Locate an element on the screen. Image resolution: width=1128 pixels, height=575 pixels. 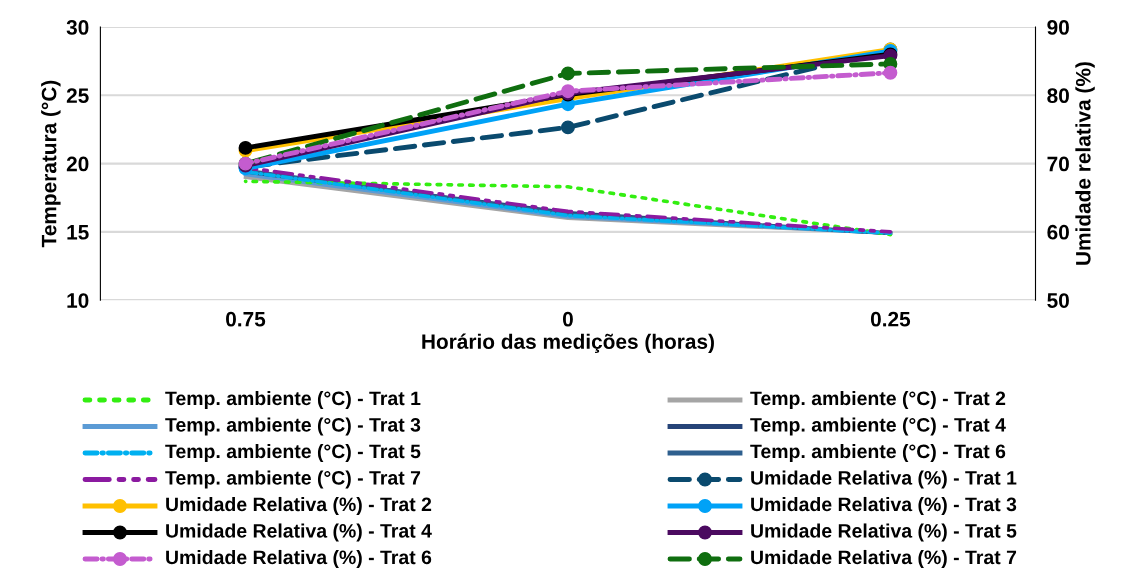
legend-label: Temp. ambiente (°C) - Trat 1 is located at coordinates (293, 400).